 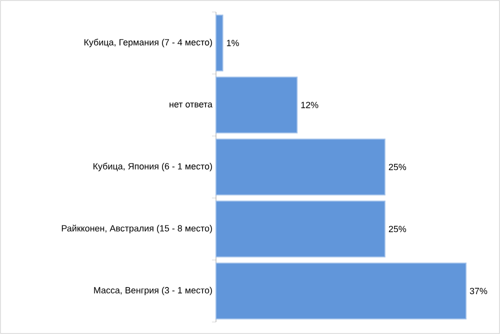 I want to click on data-label: 12%, so click(x=309, y=105).